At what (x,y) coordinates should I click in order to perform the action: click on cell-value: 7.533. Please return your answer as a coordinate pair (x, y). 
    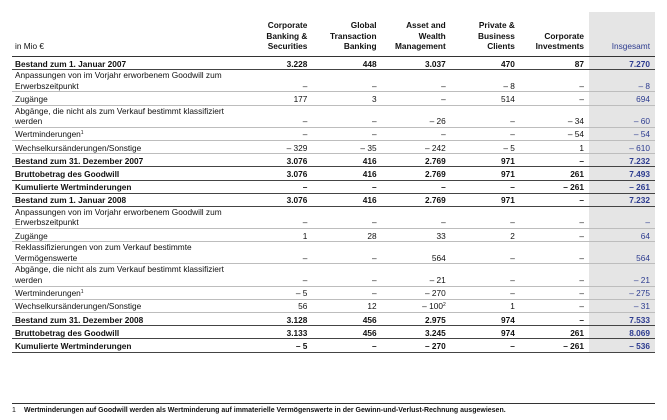
    Looking at the image, I should click on (639, 319).